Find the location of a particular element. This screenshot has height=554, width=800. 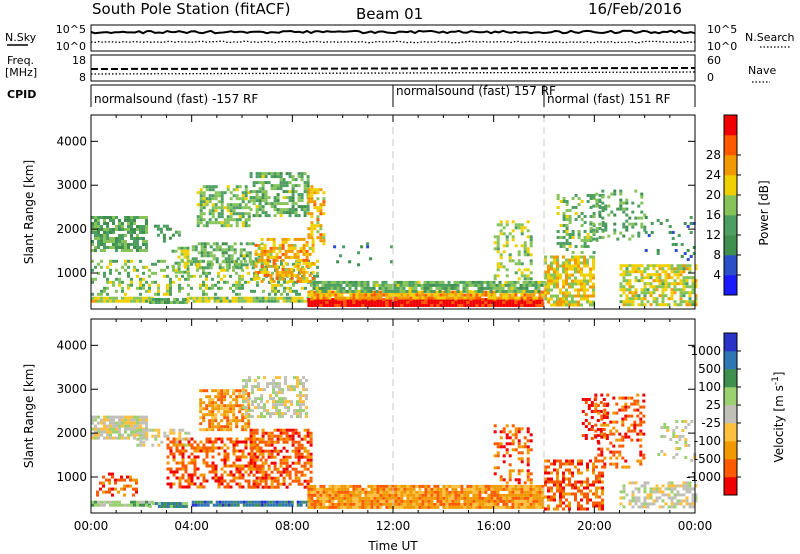

nave-tick-bottom: 0 is located at coordinates (710, 77).